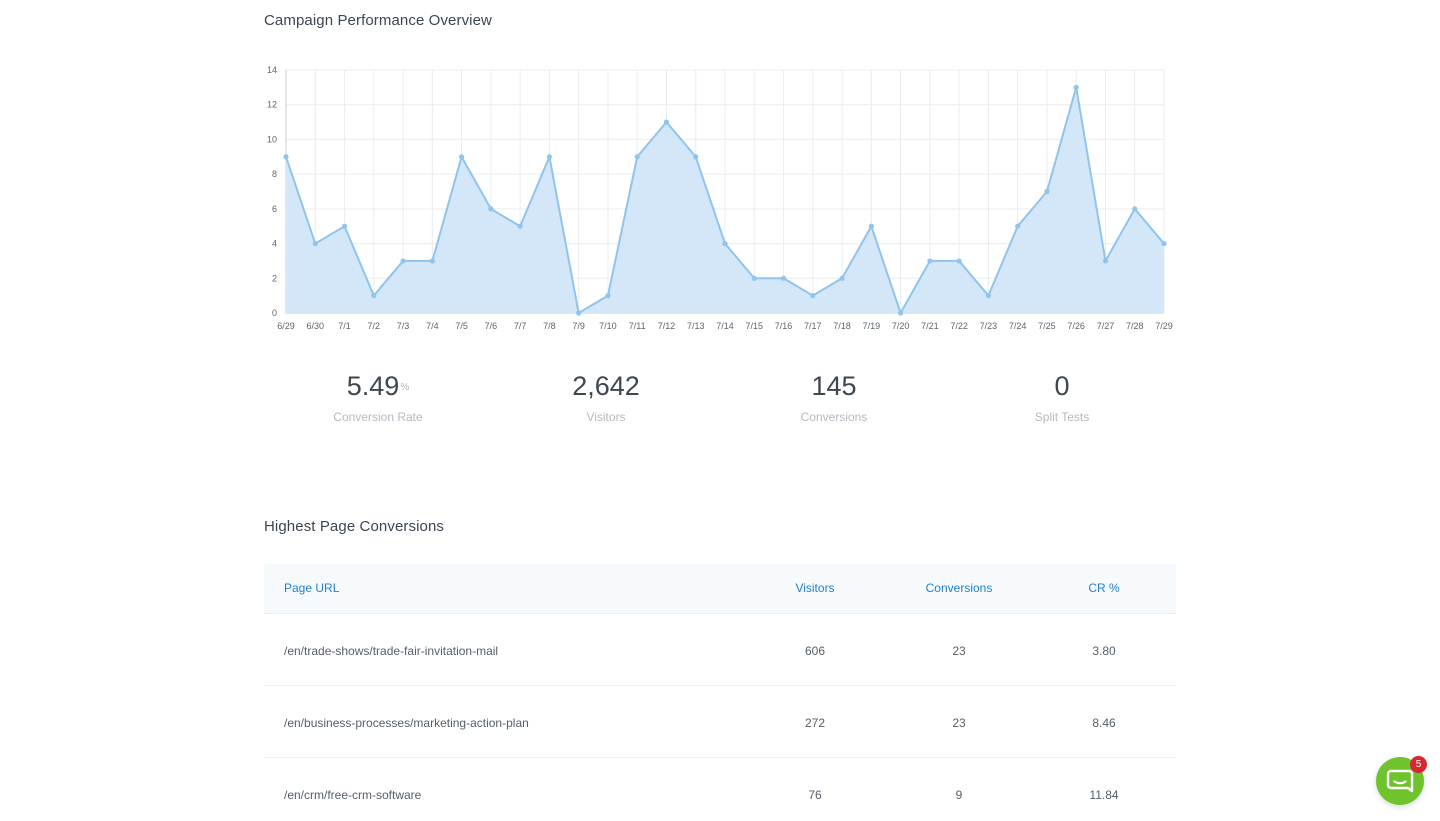 This screenshot has width=1440, height=821. Describe the element at coordinates (286, 326) in the screenshot. I see `x-tick-label: 6/29` at that location.